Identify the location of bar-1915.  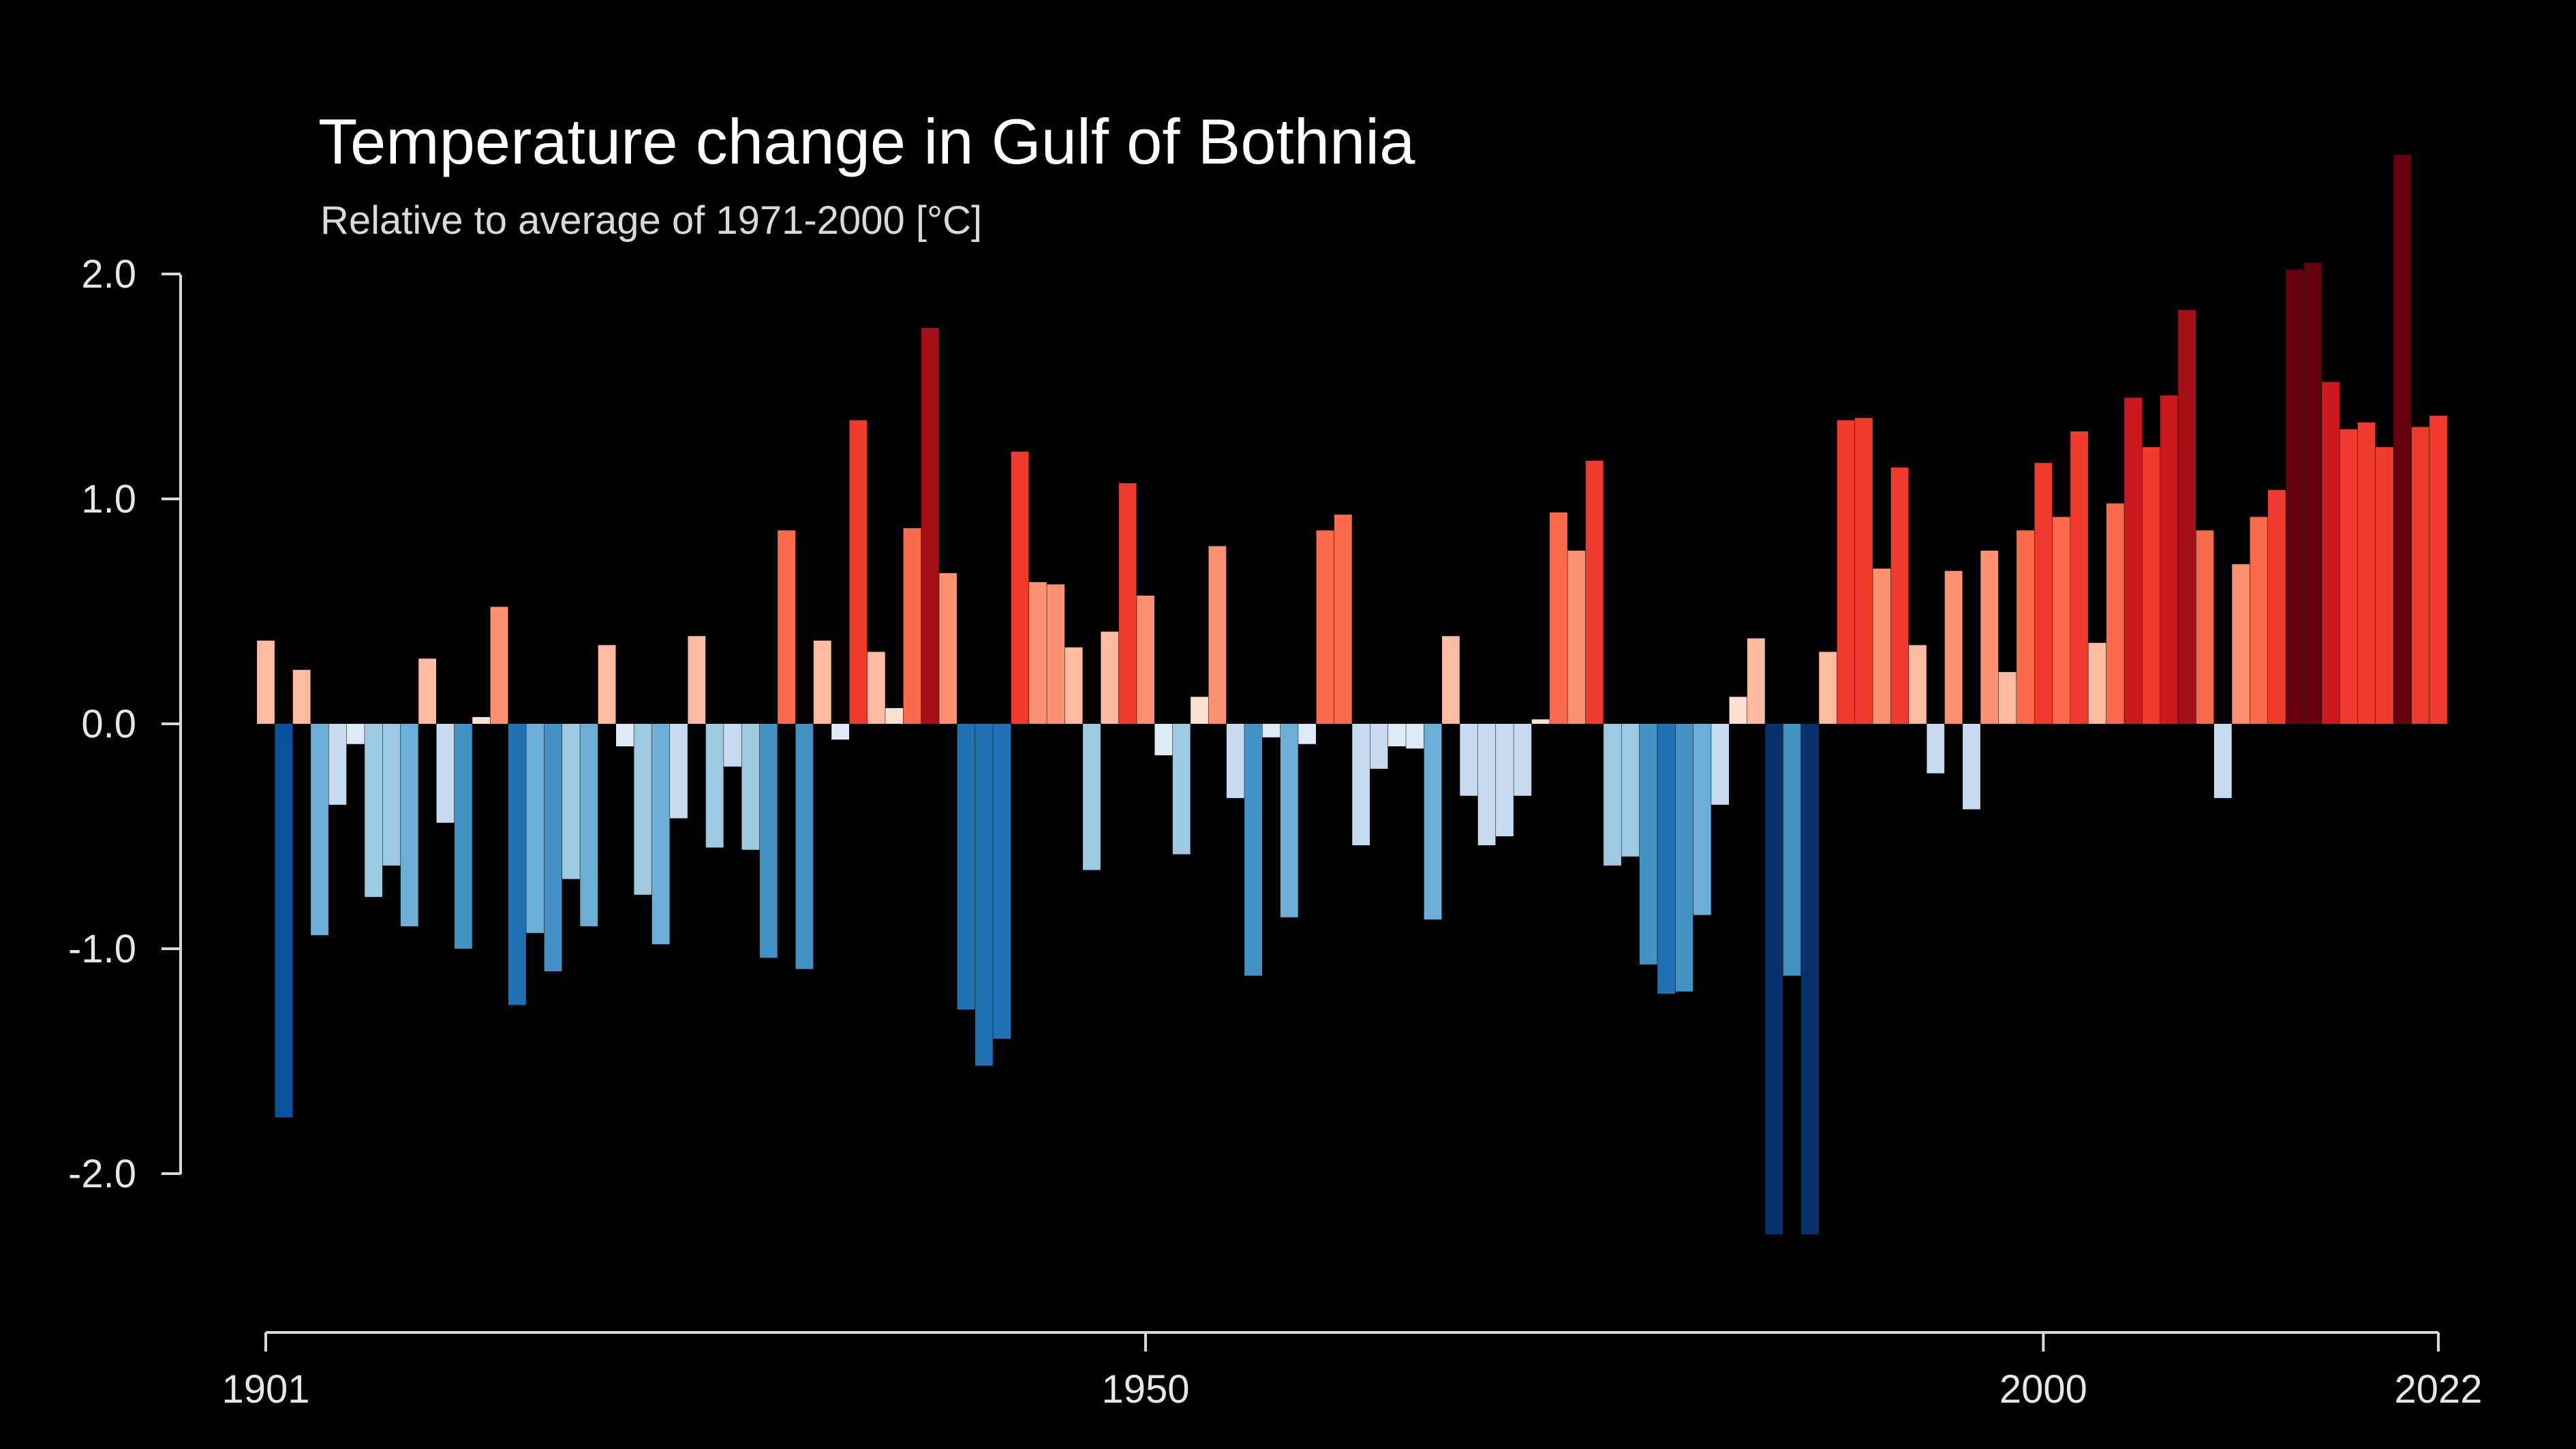
(517, 865).